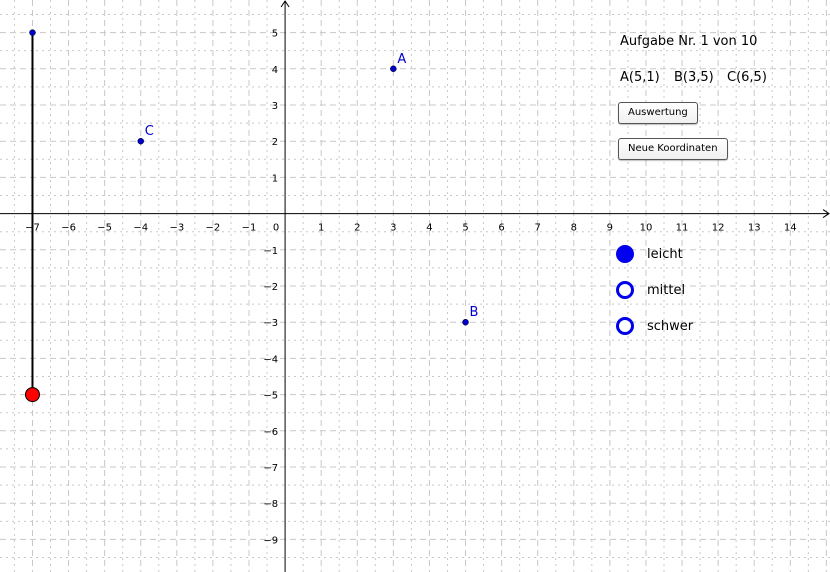 The height and width of the screenshot is (572, 830). Describe the element at coordinates (694, 77) in the screenshot. I see `coord-b: B(3,5)` at that location.